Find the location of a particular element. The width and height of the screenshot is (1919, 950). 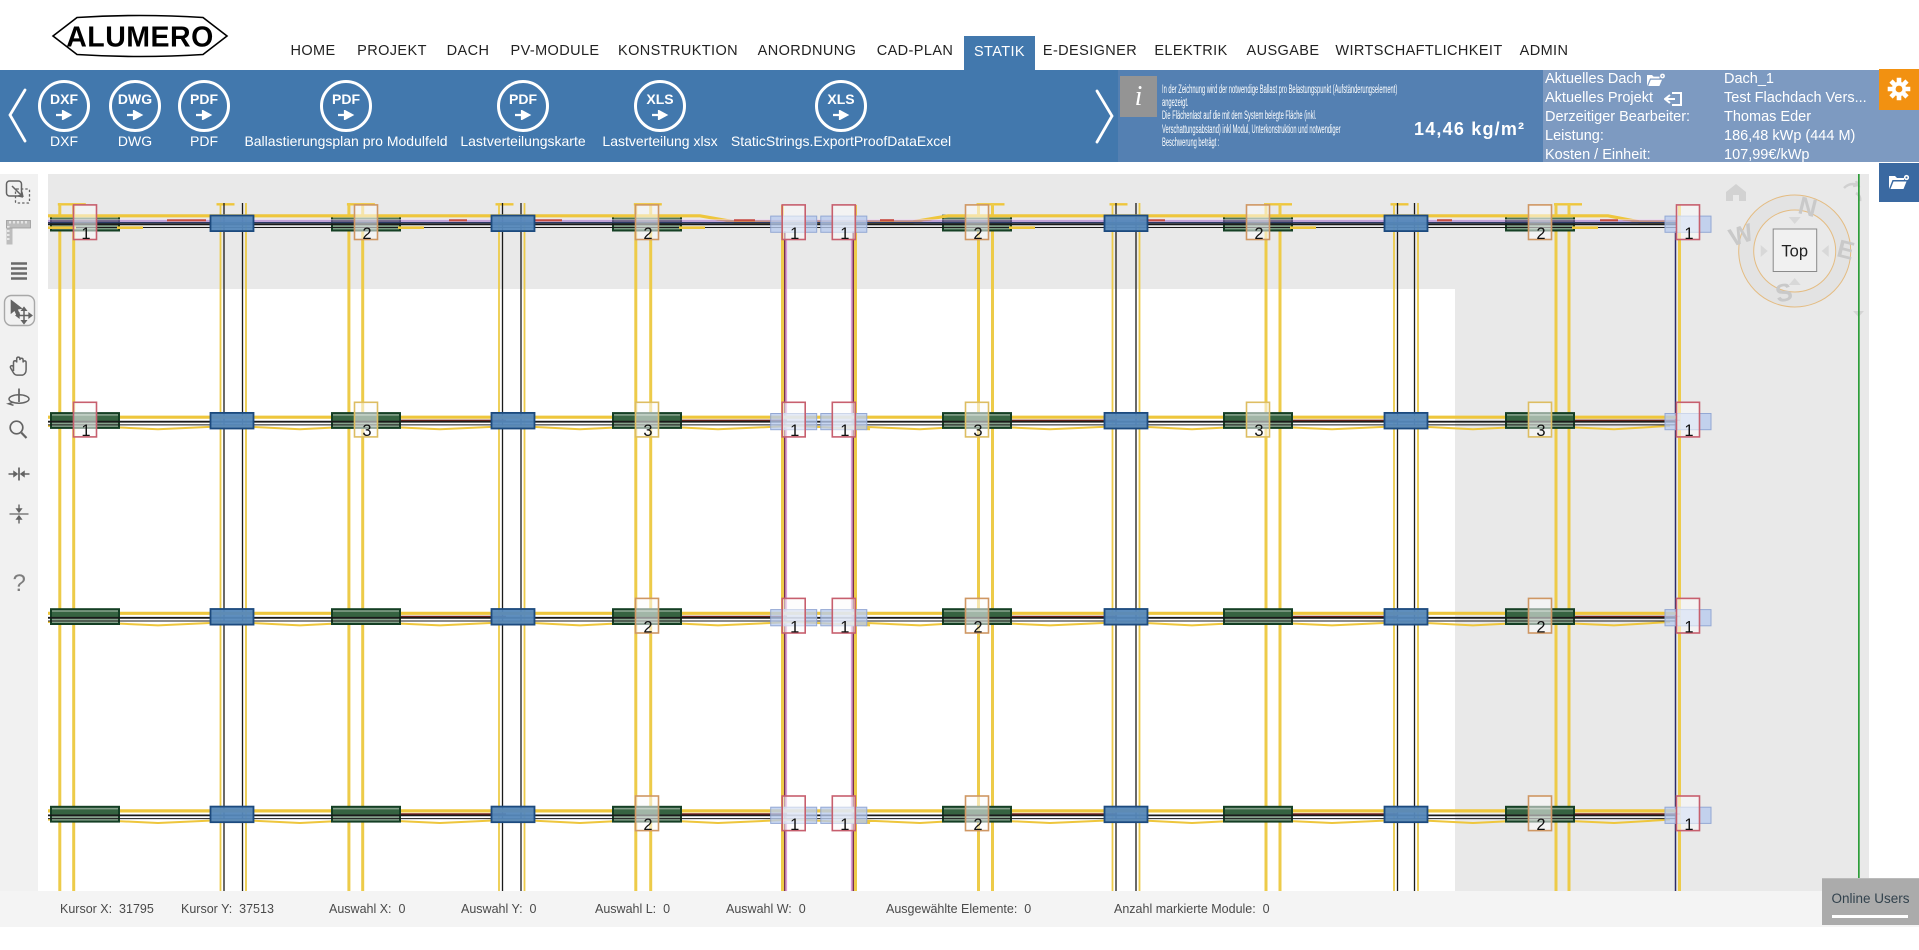

svg-text: ALUMERO is located at coordinates (140, 38).